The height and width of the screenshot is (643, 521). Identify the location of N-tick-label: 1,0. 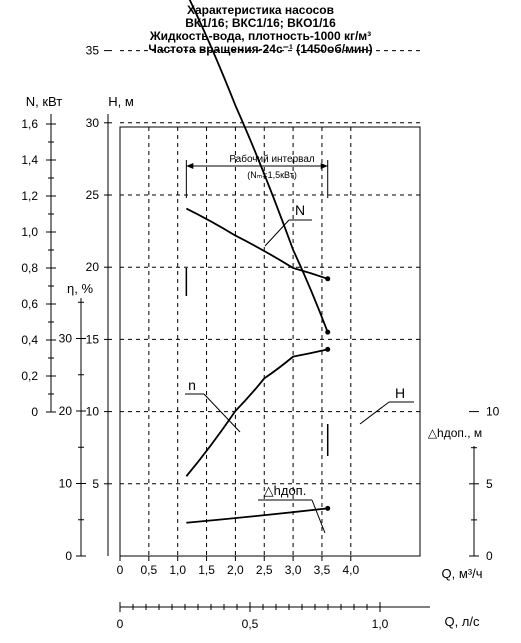
(29, 232).